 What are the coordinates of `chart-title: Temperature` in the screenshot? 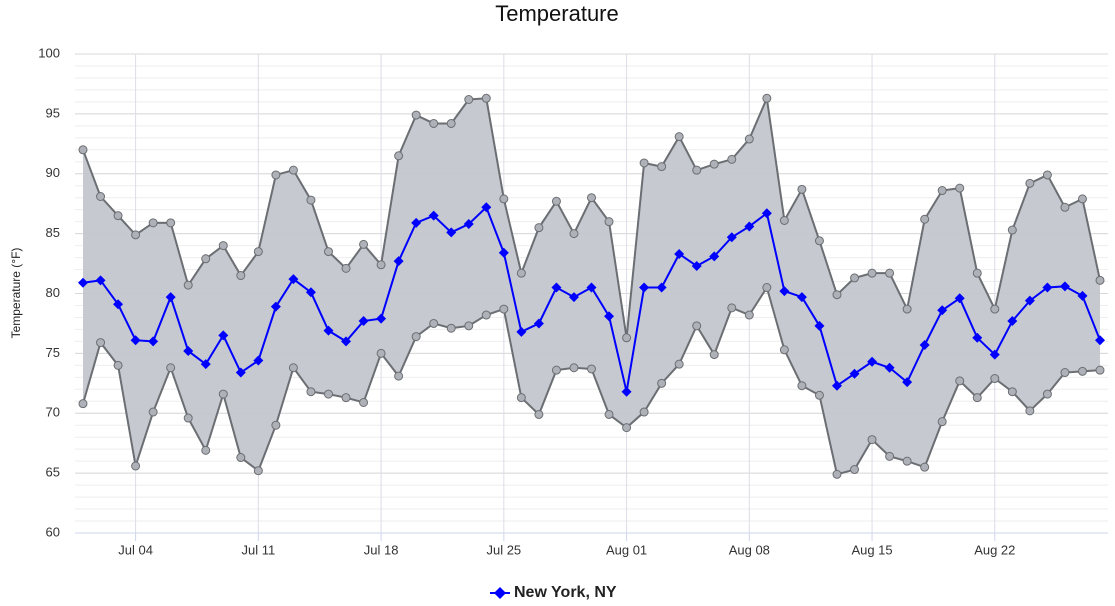 It's located at (557, 13).